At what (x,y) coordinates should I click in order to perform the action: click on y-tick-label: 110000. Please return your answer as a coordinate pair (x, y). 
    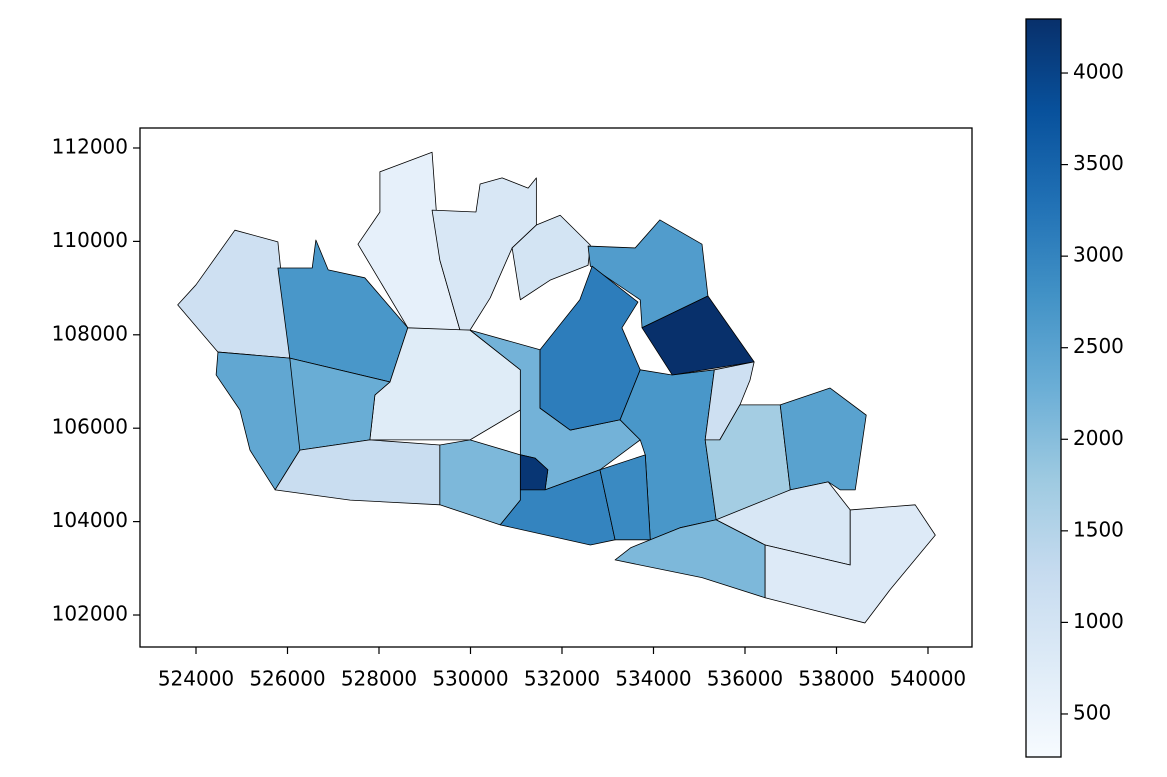
    Looking at the image, I should click on (90, 240).